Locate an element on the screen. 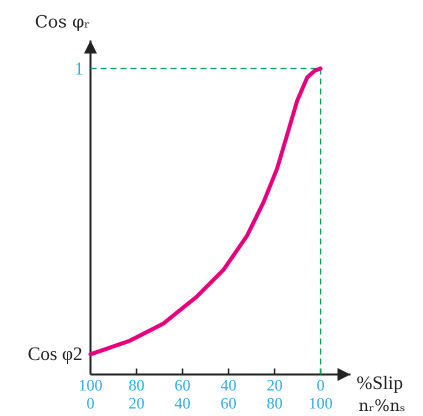 The height and width of the screenshot is (416, 423). x2-tick-label: 0 is located at coordinates (90, 404).